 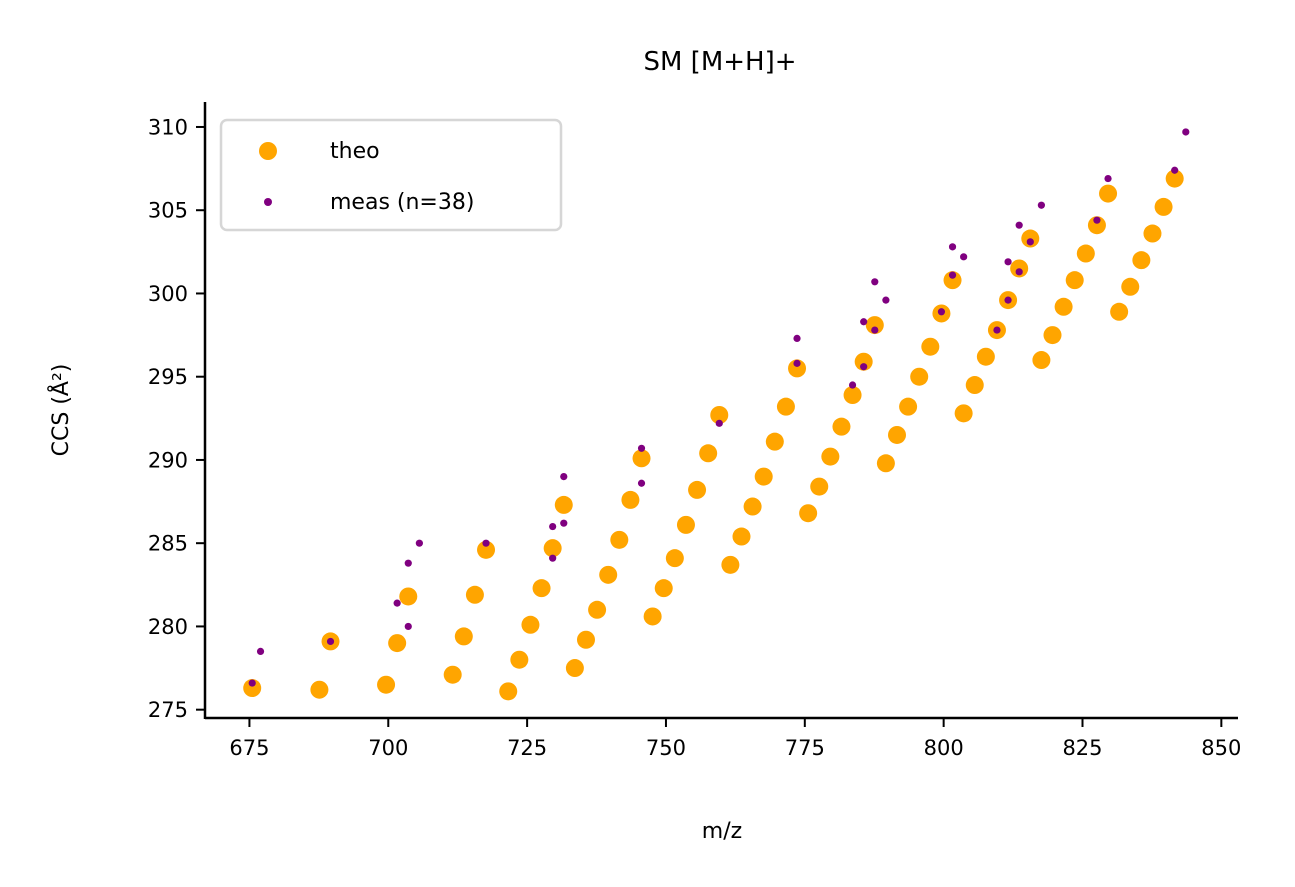 I want to click on x-tick-label: 750, so click(x=666, y=748).